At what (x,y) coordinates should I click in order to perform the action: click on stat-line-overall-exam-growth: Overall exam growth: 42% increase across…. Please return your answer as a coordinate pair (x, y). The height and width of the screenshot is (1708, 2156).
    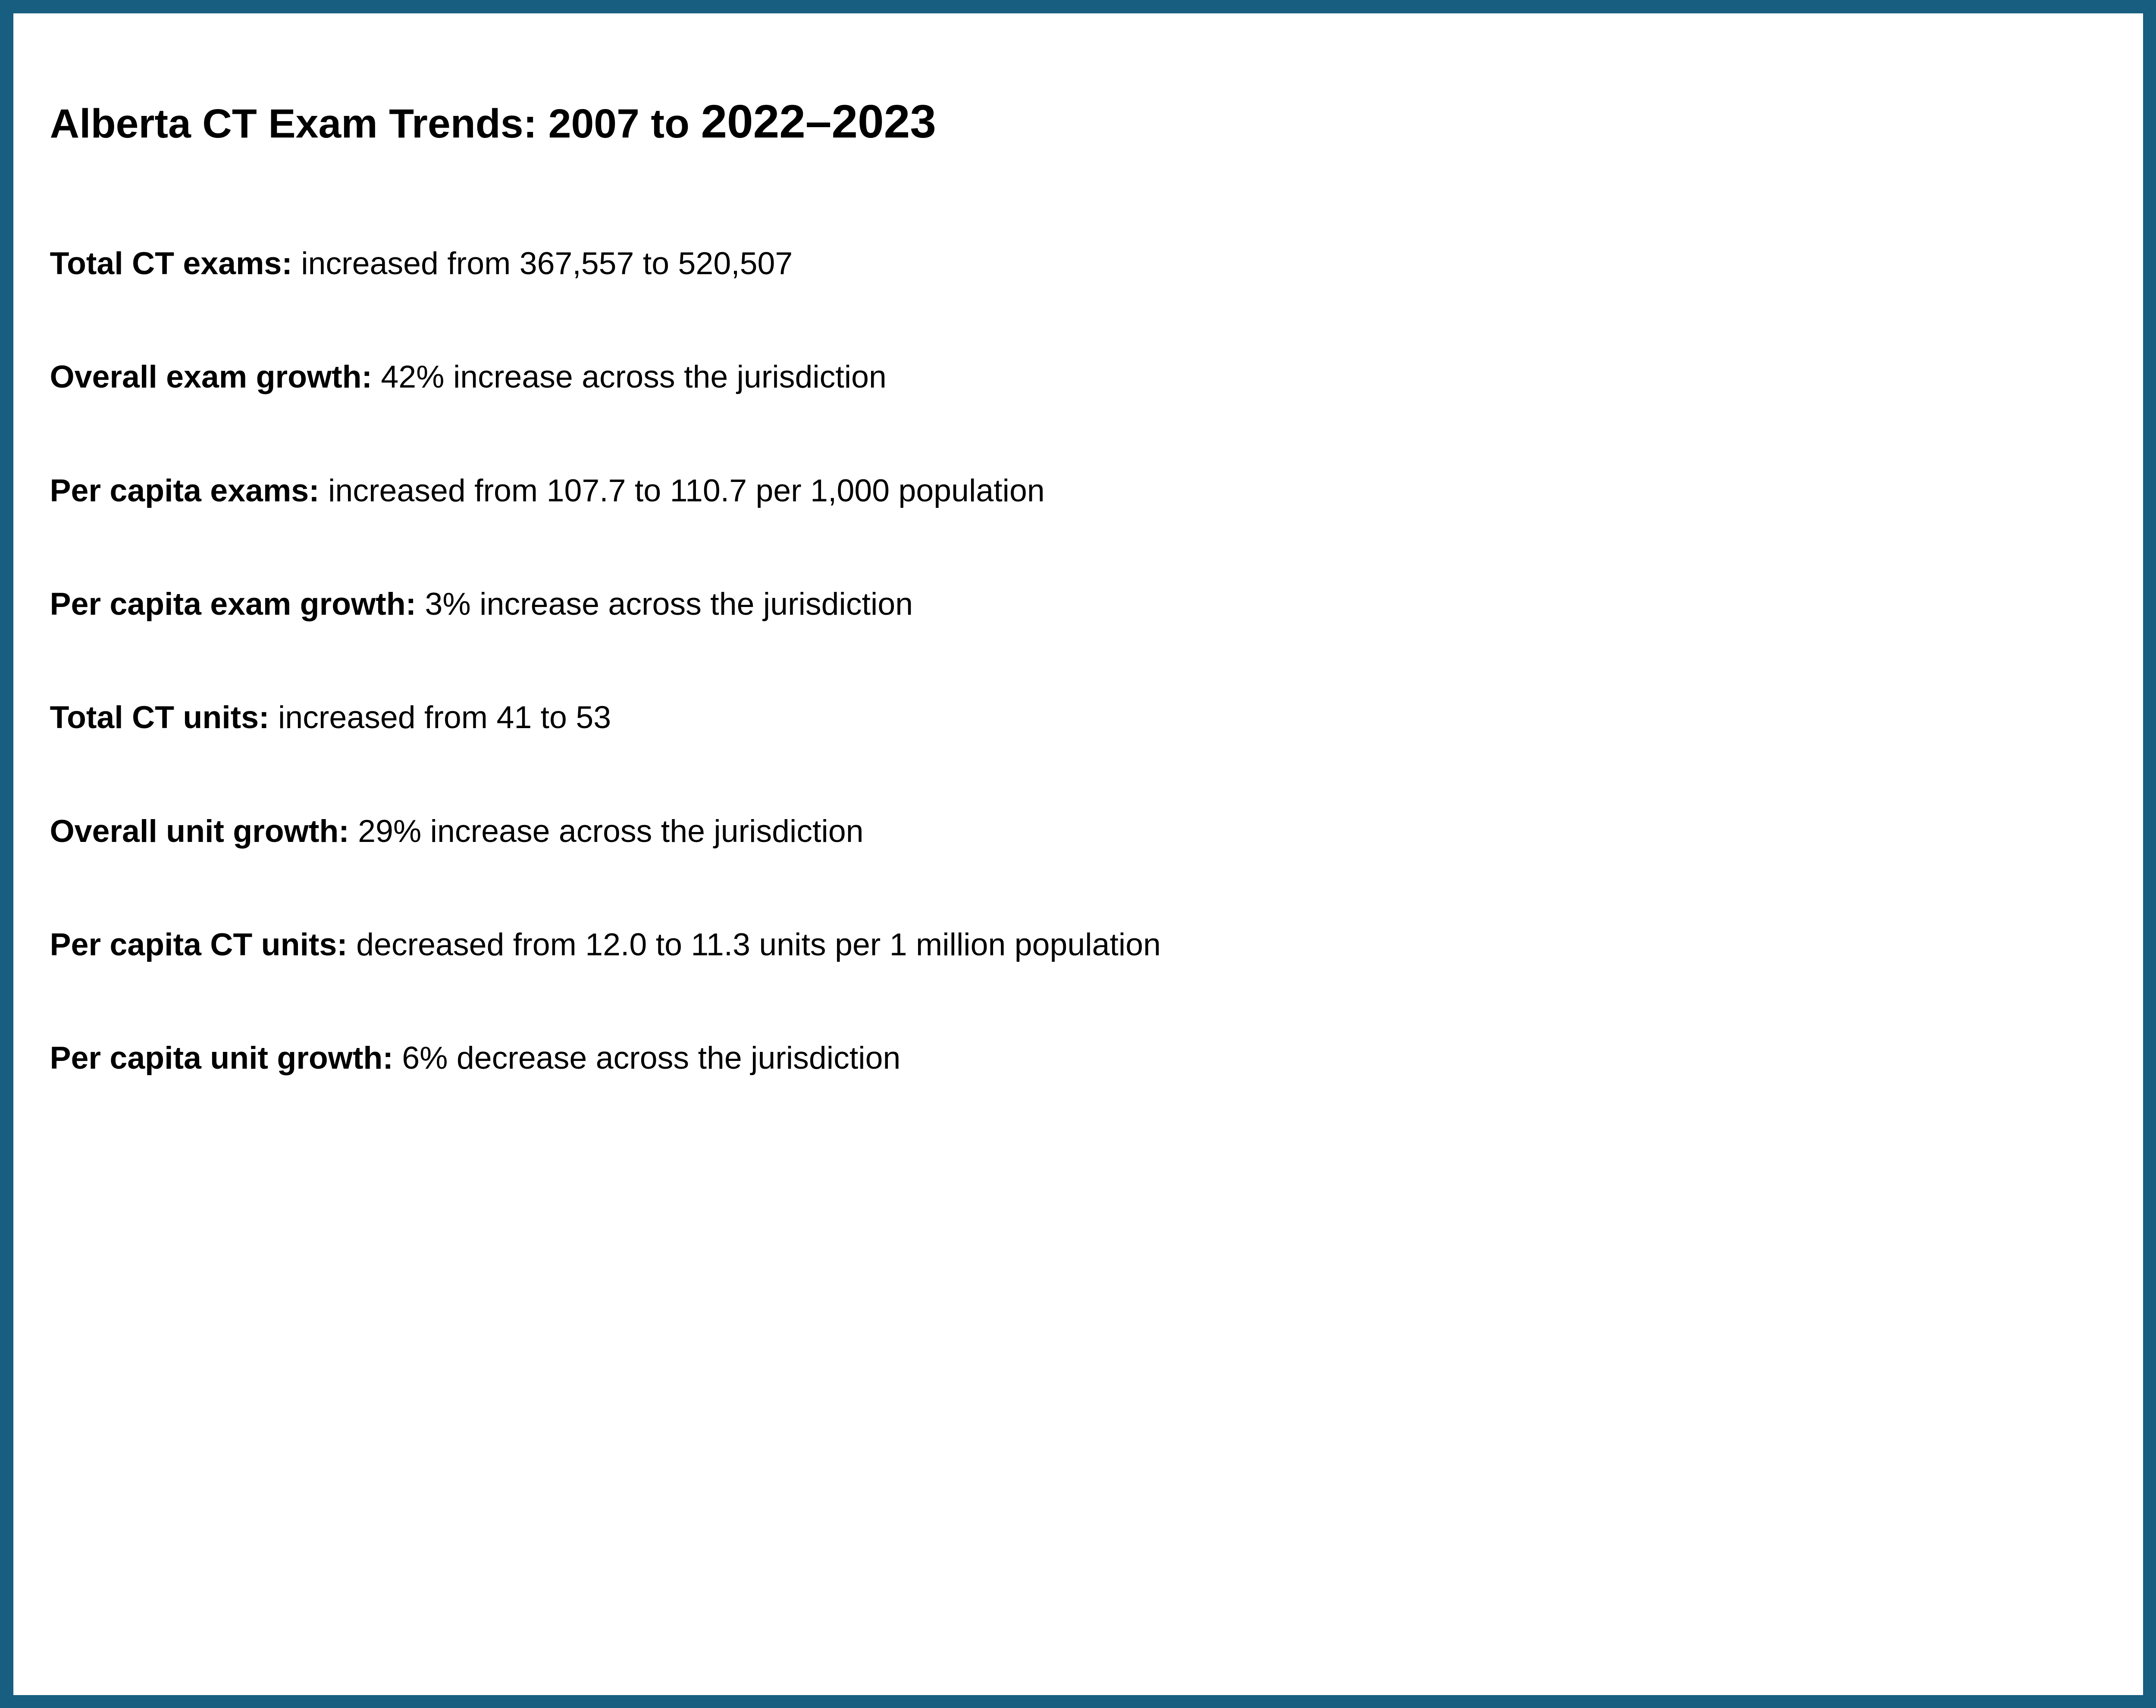
    Looking at the image, I should click on (1079, 377).